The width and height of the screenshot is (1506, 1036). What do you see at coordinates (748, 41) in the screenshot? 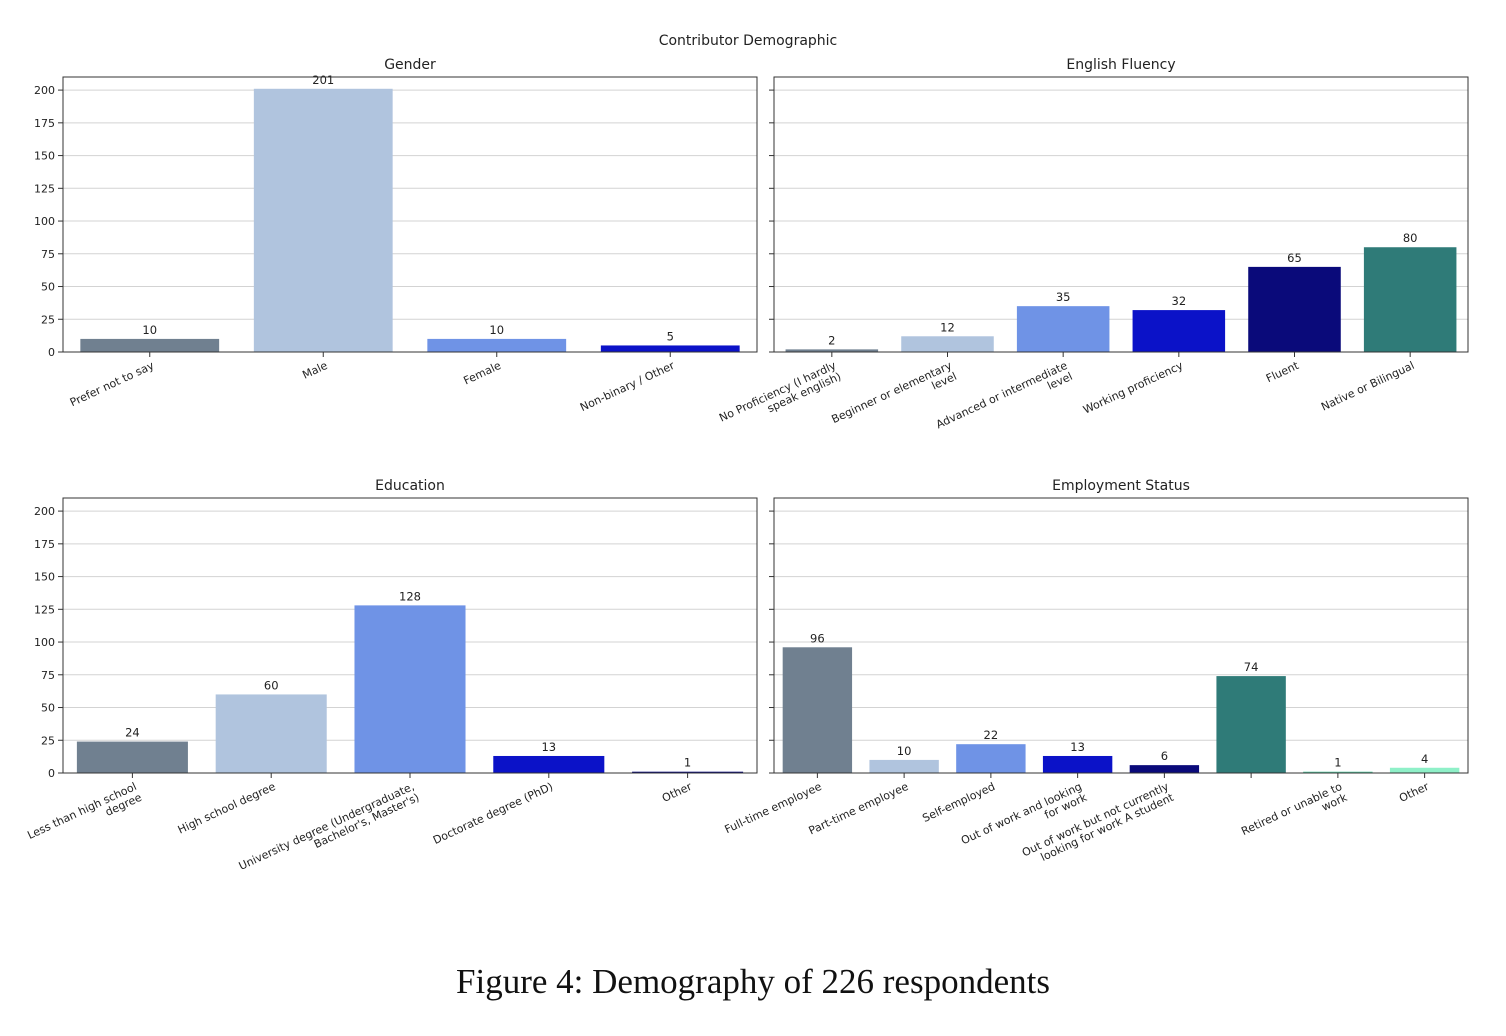
I see `figure-suptitle: Contributor Demographic` at bounding box center [748, 41].